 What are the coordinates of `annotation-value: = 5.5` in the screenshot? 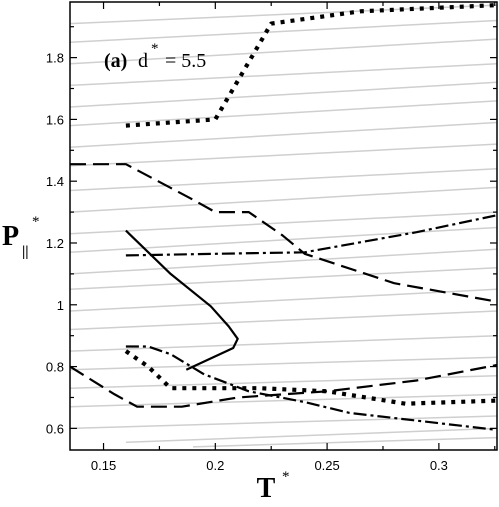 It's located at (185, 61).